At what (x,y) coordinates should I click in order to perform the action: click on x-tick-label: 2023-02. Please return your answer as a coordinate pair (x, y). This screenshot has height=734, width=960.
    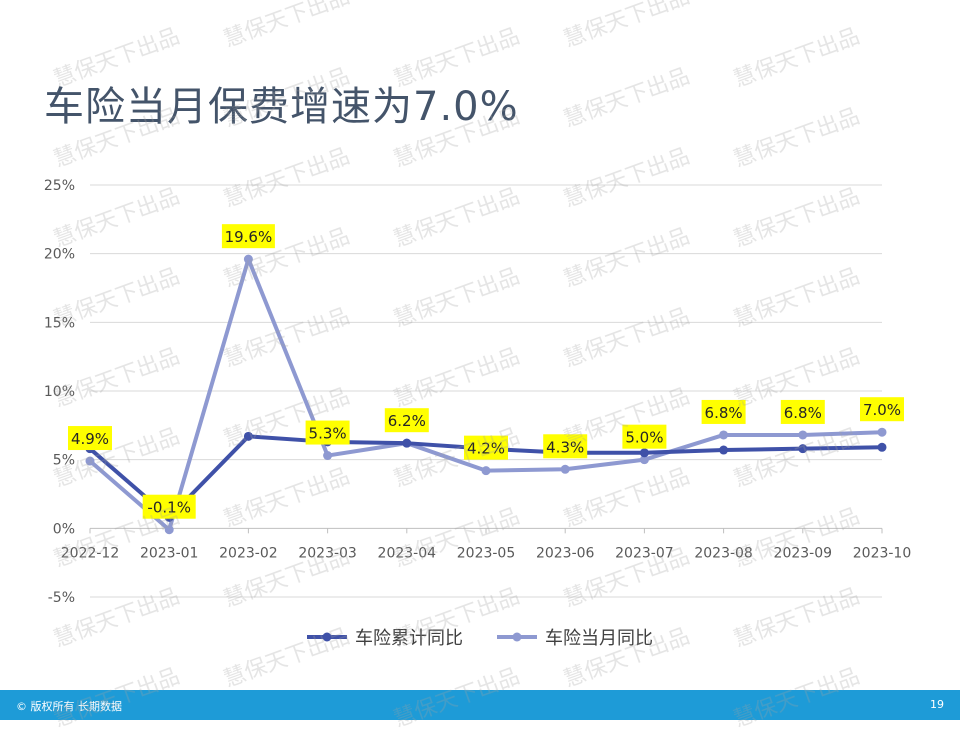
    Looking at the image, I should click on (248, 553).